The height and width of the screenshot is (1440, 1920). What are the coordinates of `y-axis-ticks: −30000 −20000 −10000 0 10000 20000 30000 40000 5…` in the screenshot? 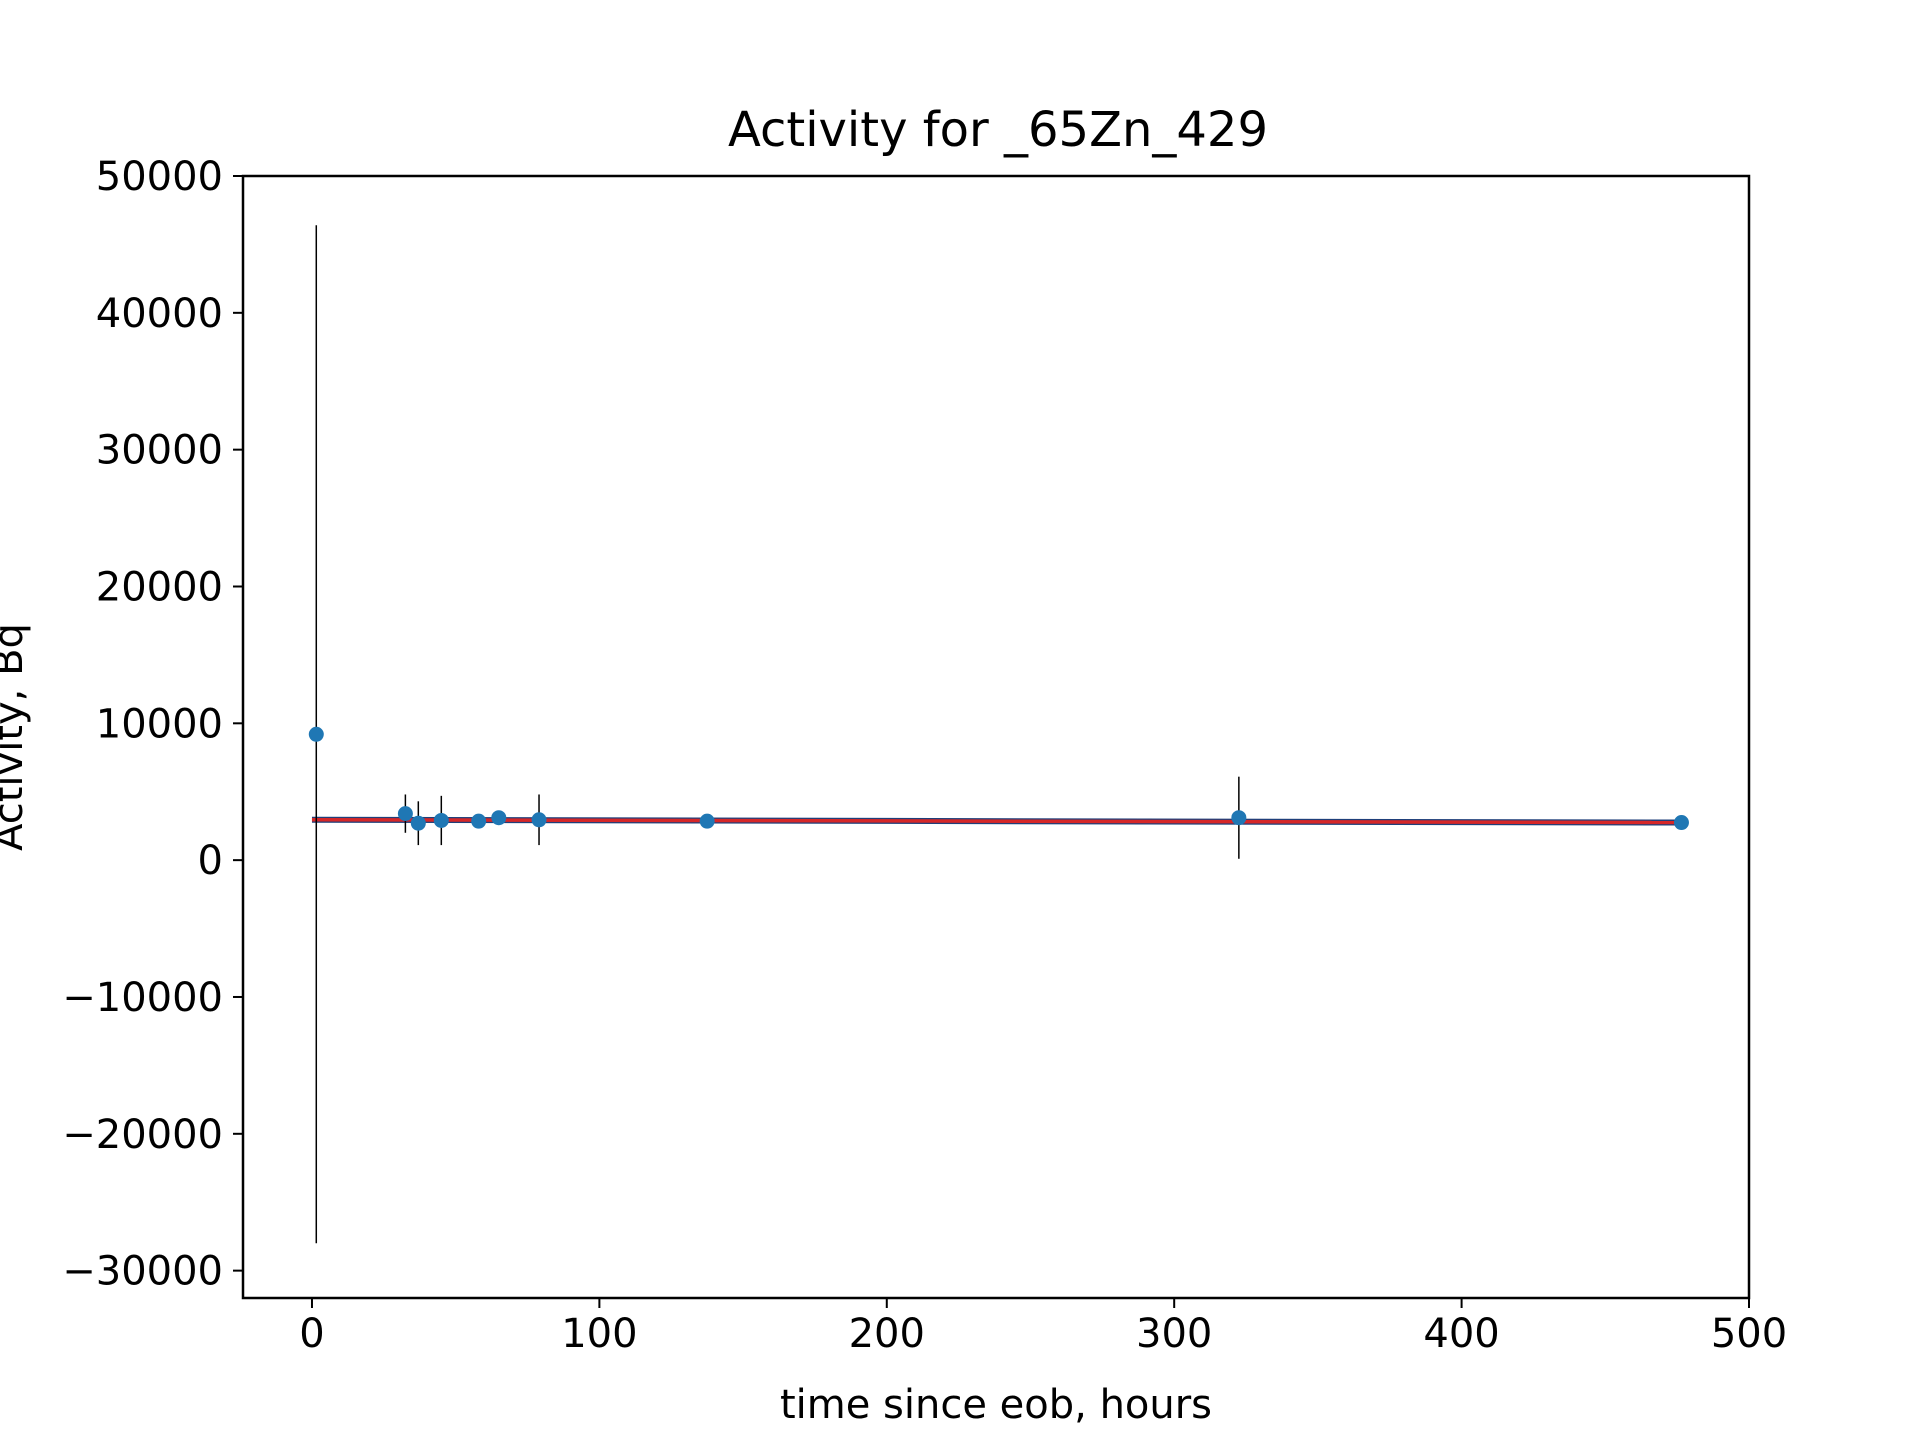 It's located at (152, 724).